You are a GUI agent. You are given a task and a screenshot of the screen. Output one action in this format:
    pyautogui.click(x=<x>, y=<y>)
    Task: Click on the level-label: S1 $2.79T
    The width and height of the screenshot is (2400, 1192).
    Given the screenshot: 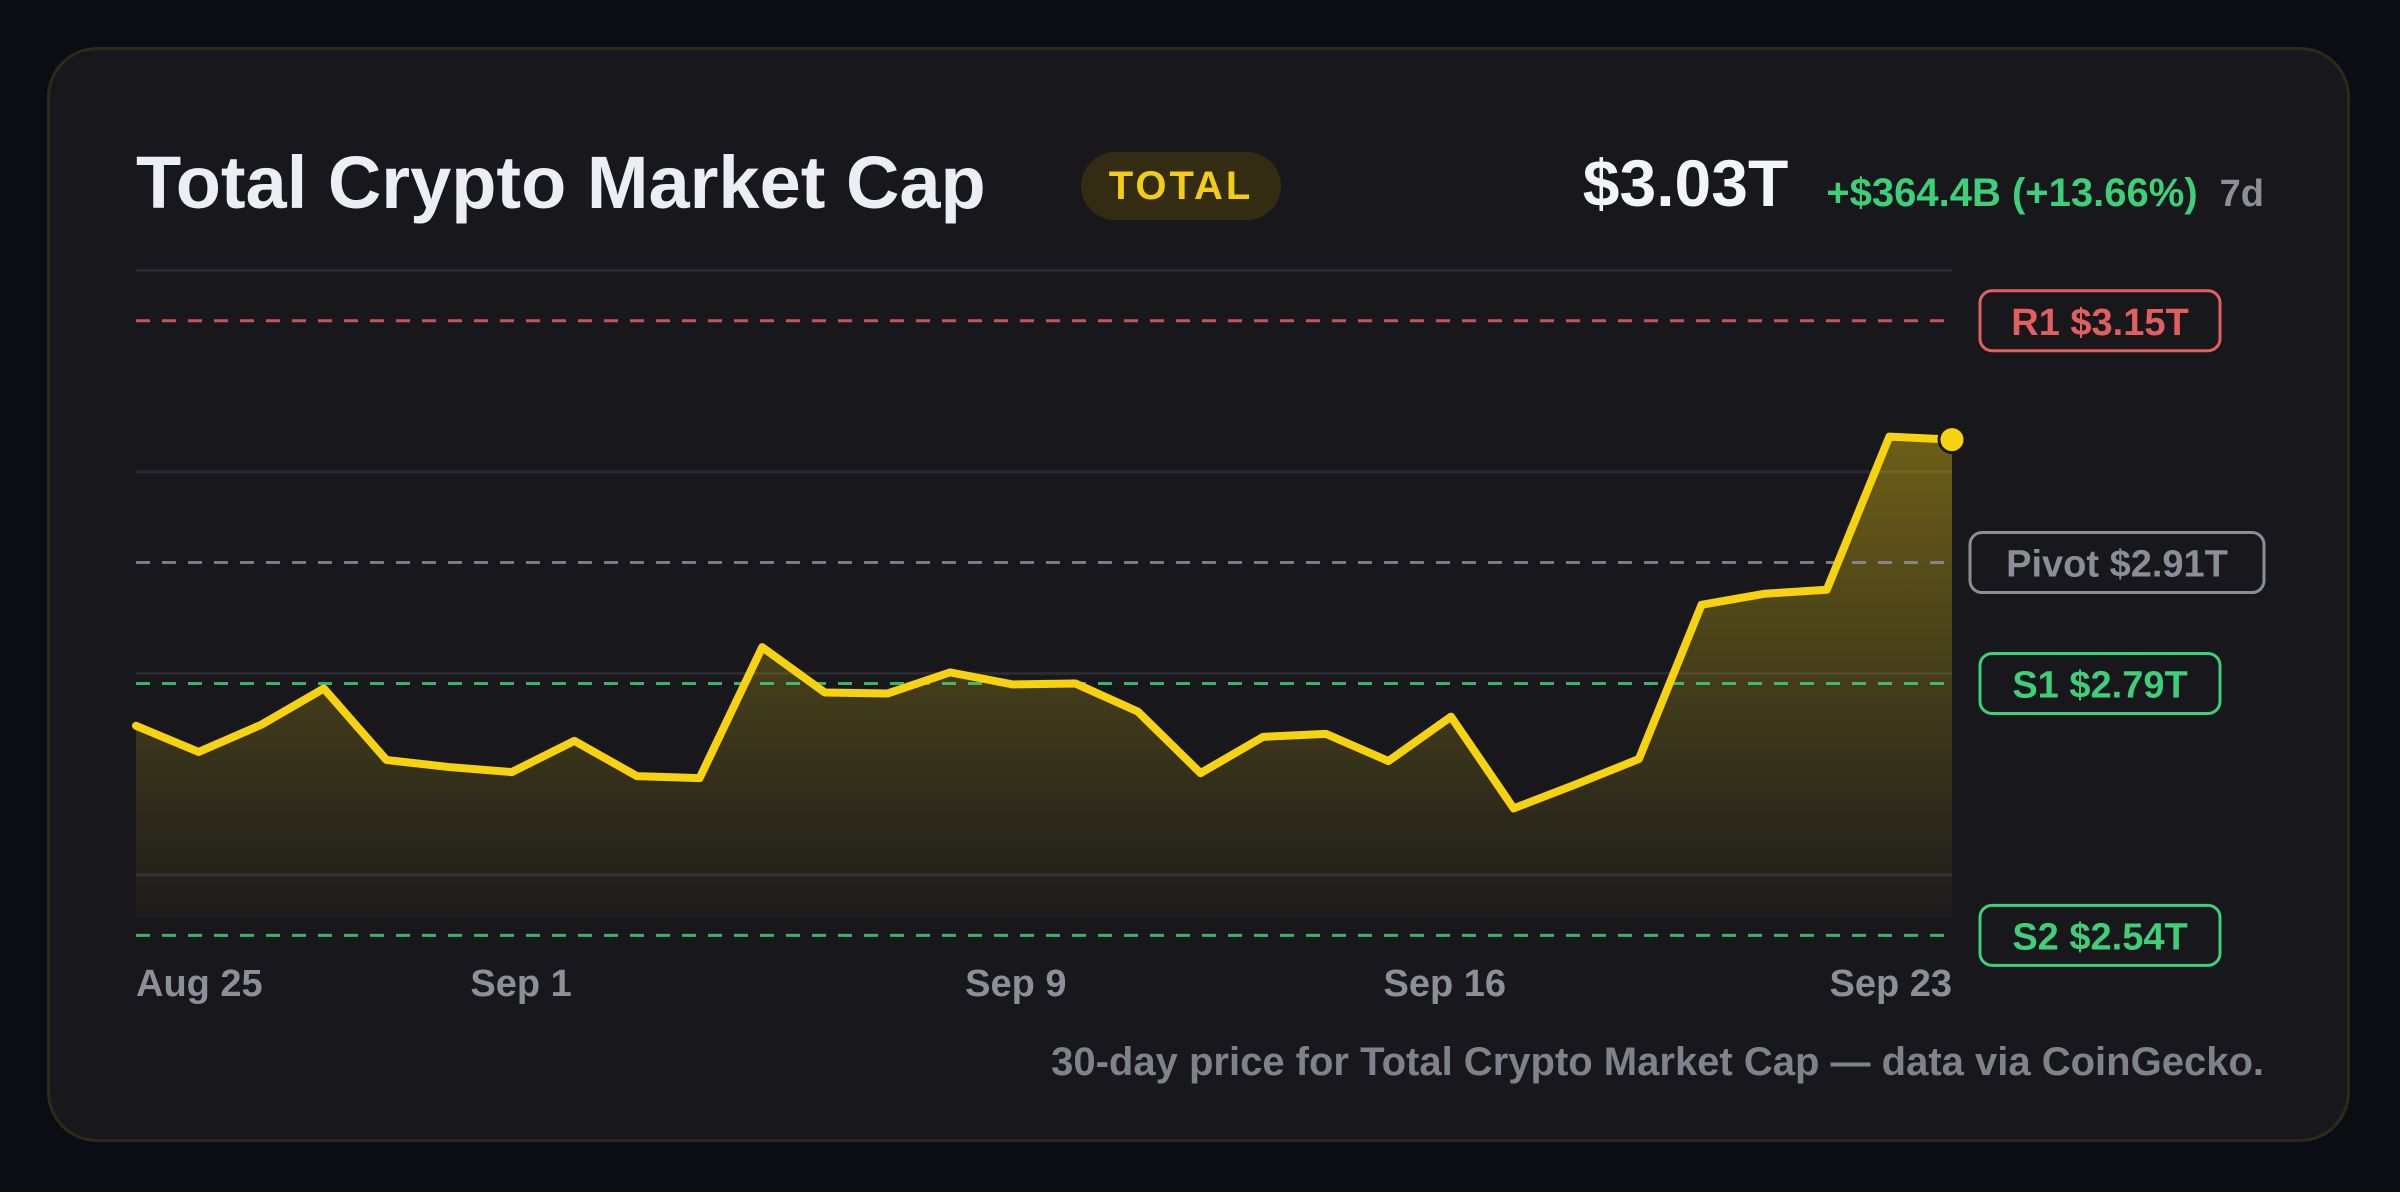 What is the action you would take?
    pyautogui.click(x=2099, y=685)
    